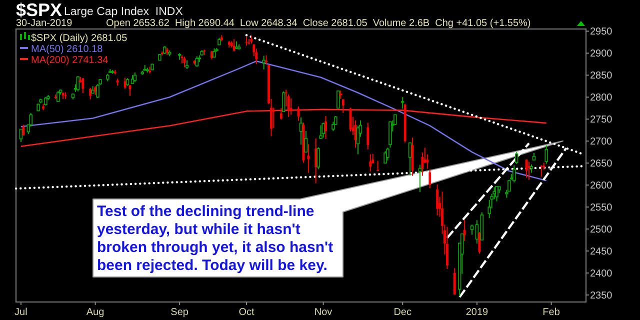  What do you see at coordinates (403, 312) in the screenshot?
I see `x-tick-label: Dec` at bounding box center [403, 312].